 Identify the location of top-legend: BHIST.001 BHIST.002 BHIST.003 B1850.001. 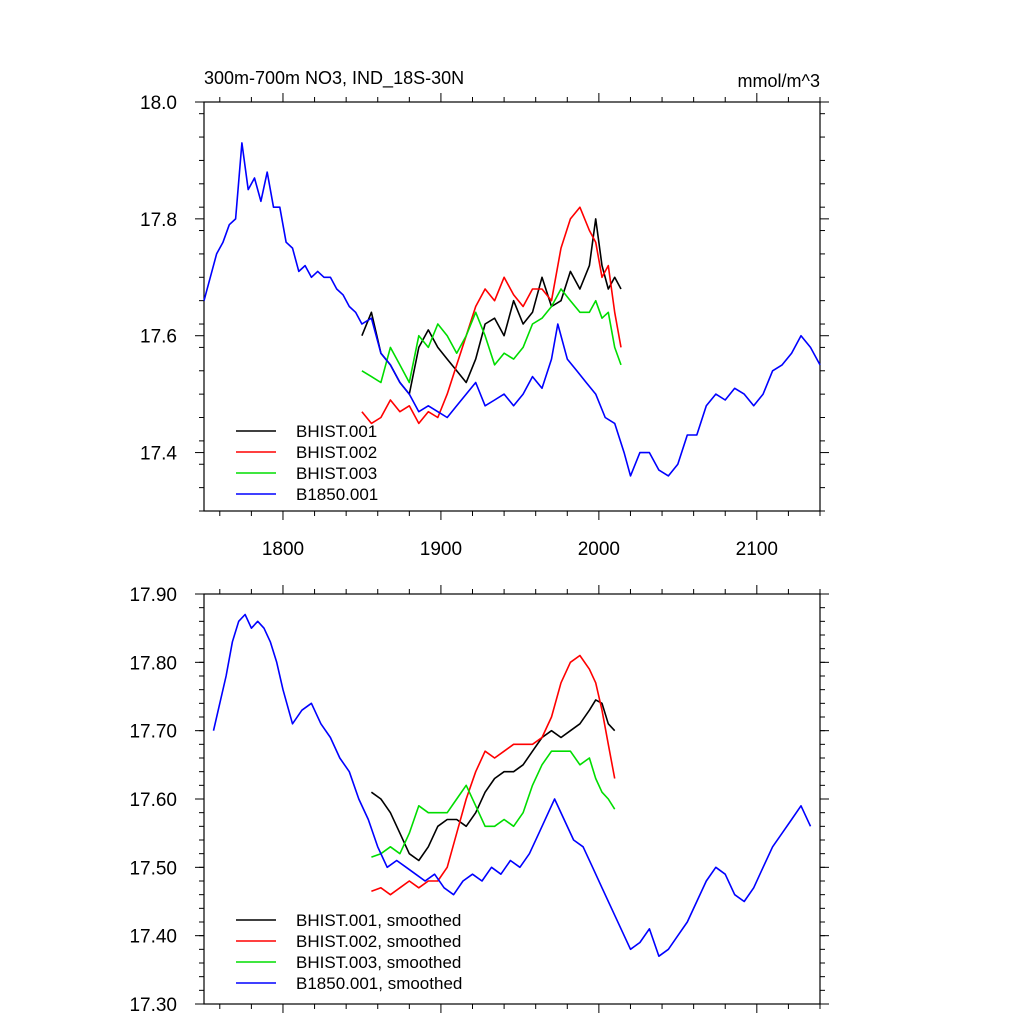
(307, 463).